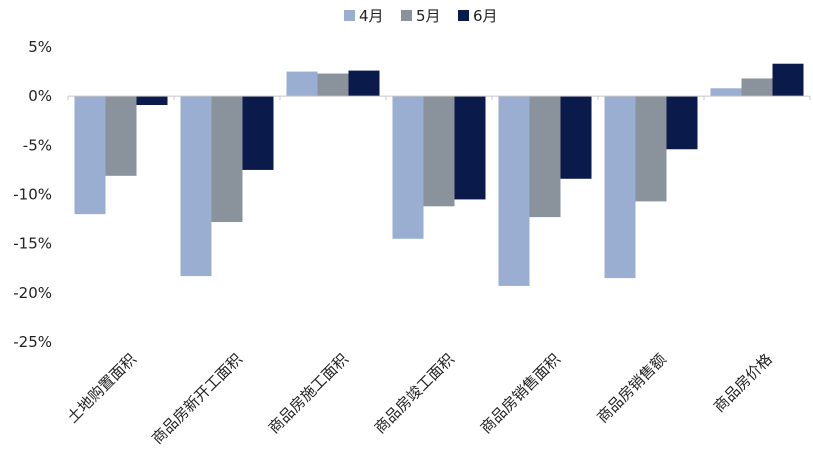  I want to click on y-tick-label: 0%, so click(40, 96).